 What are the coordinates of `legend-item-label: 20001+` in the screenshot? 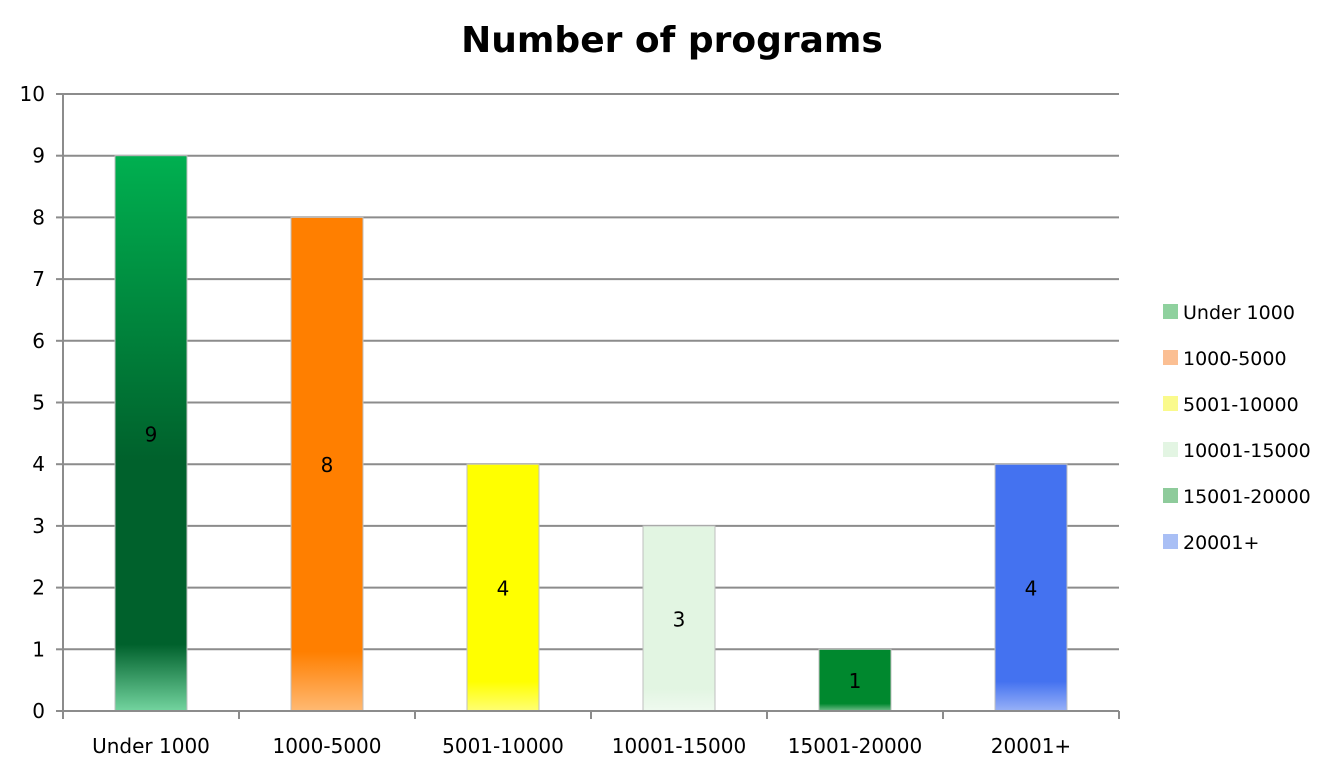 It's located at (1221, 543).